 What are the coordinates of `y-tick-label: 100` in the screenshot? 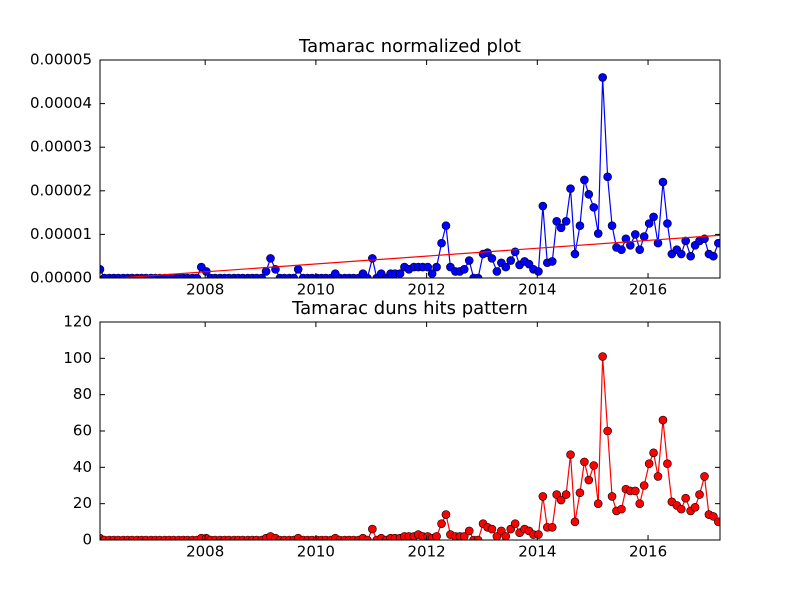 It's located at (77, 358).